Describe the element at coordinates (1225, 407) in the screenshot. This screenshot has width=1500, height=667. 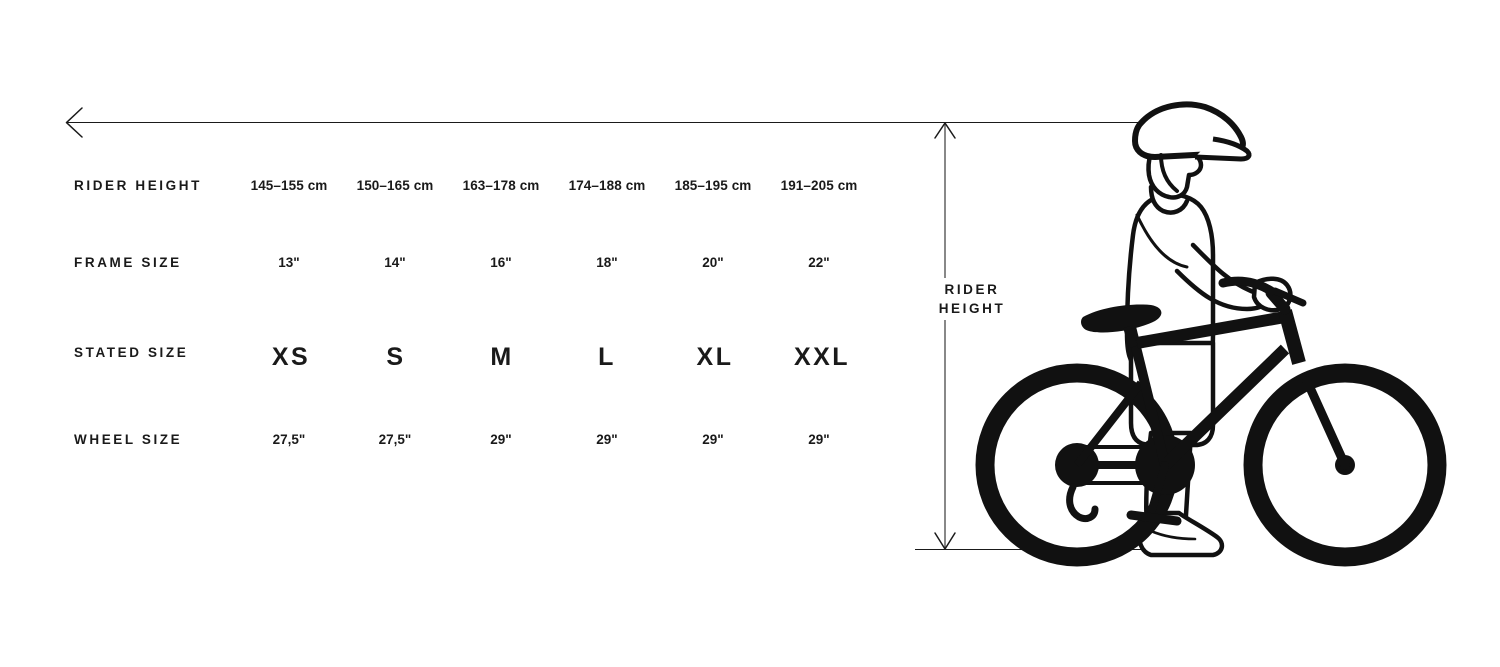
I see `down-tube` at that location.